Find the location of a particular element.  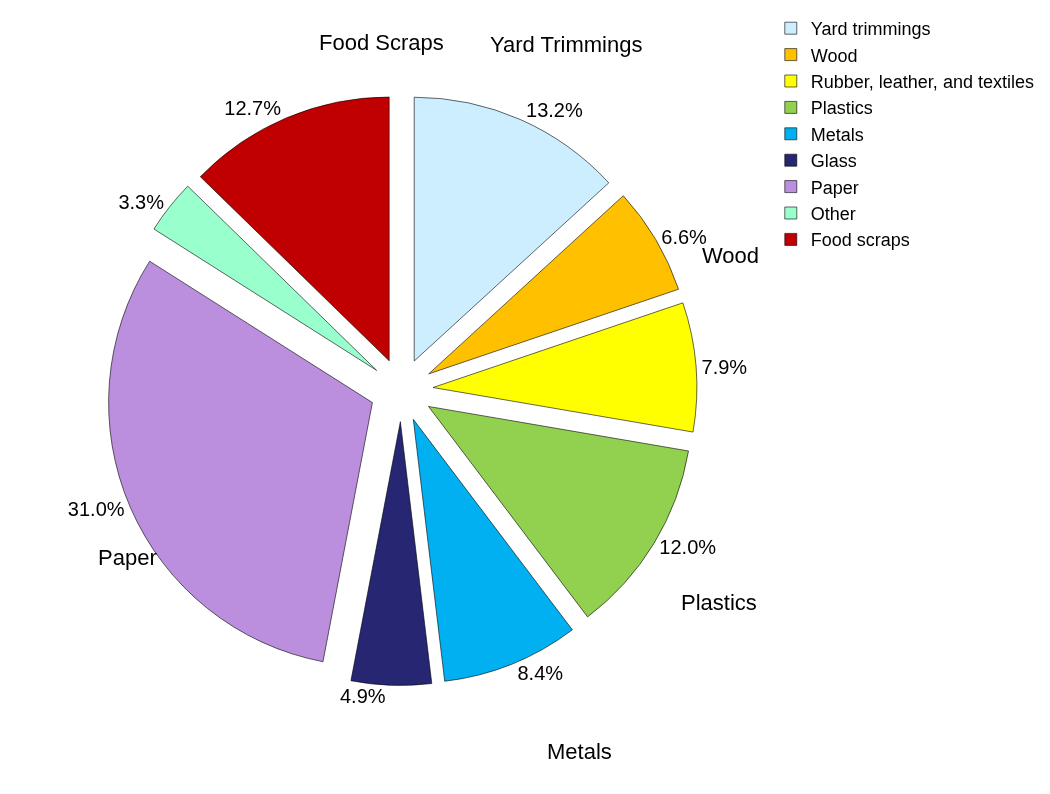

data-label: 31.0% is located at coordinates (96, 509).